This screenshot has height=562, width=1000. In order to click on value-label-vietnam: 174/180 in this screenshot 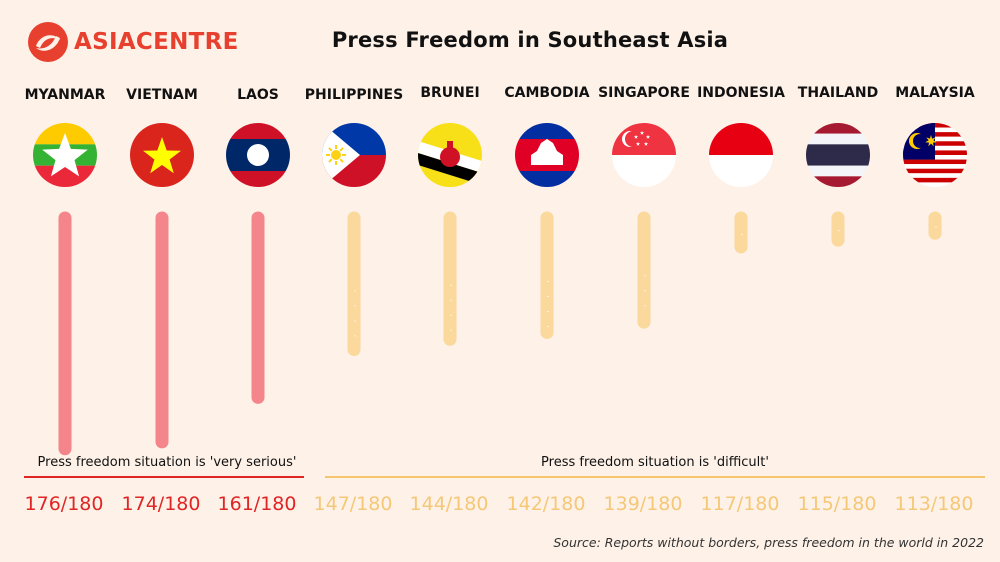, I will do `click(161, 504)`.